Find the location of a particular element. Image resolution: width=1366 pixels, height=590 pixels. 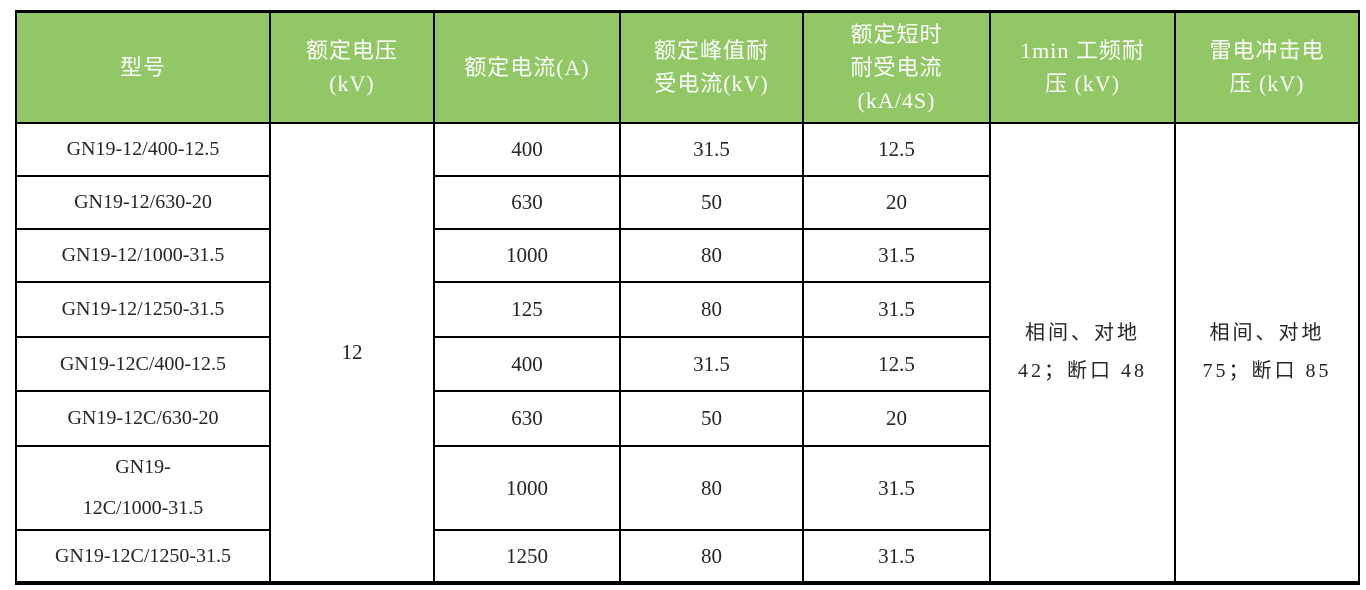

table-row: GN19-12/1250-31.5 125 80 31.5 is located at coordinates (687, 309).